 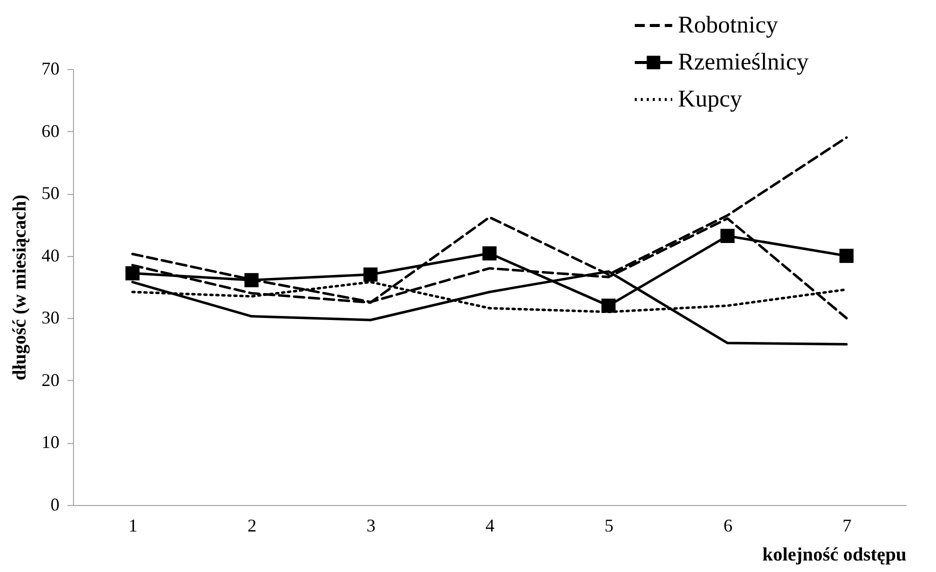 What do you see at coordinates (743, 63) in the screenshot?
I see `legend-label: Rzemieślnicy` at bounding box center [743, 63].